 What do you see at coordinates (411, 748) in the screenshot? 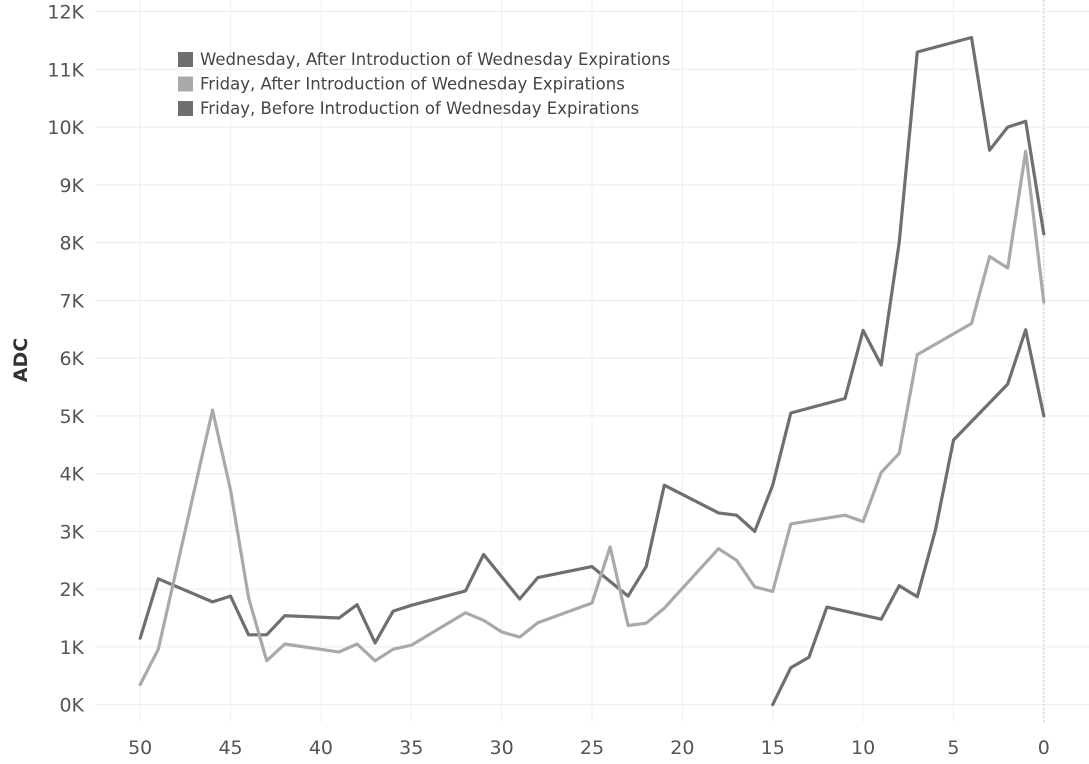
I see `x-tick-label: 35` at bounding box center [411, 748].